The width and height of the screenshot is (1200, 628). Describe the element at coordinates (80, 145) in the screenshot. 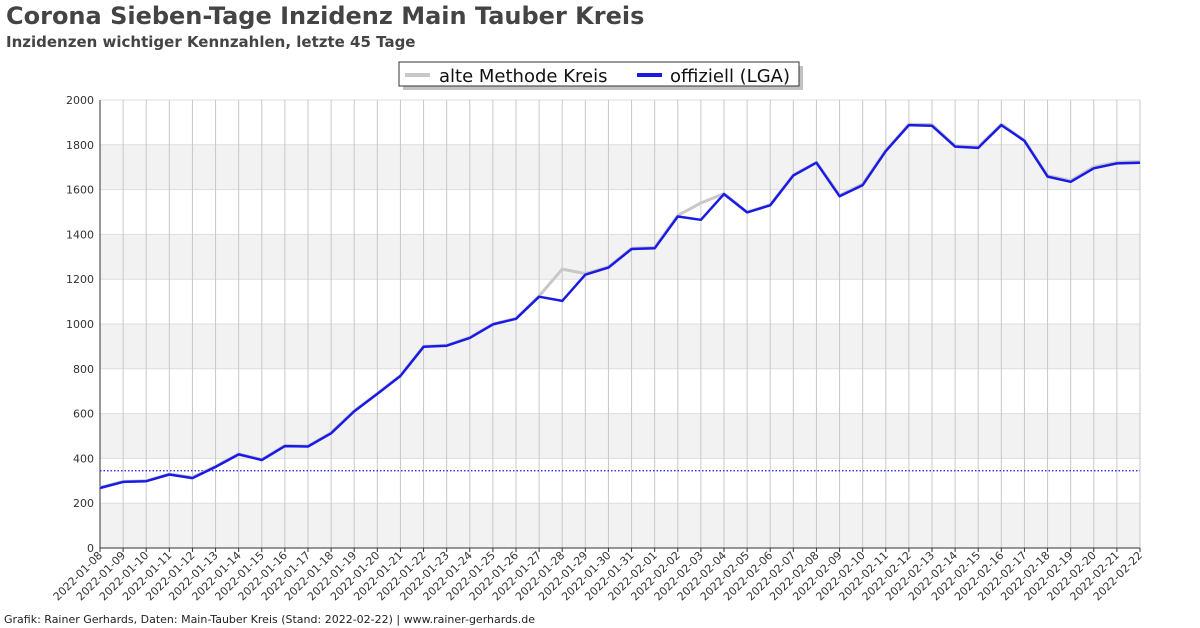

I see `y-tick-label: 1800` at that location.